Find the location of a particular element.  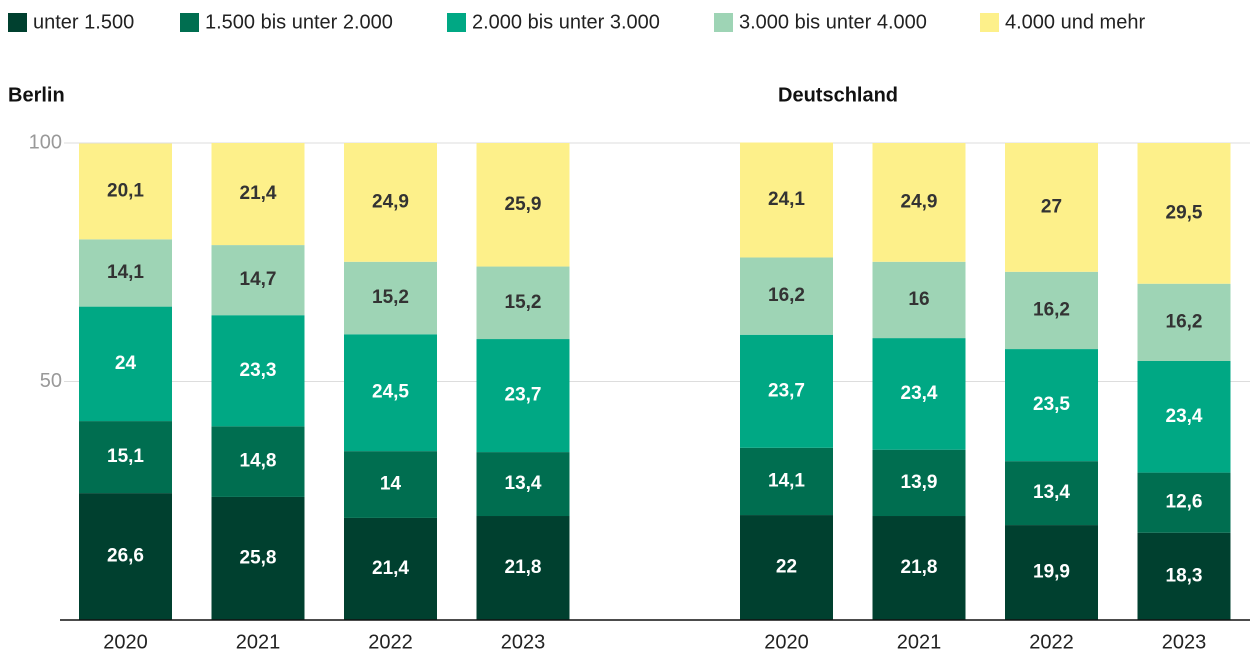

value-label: 24,5 is located at coordinates (390, 392).